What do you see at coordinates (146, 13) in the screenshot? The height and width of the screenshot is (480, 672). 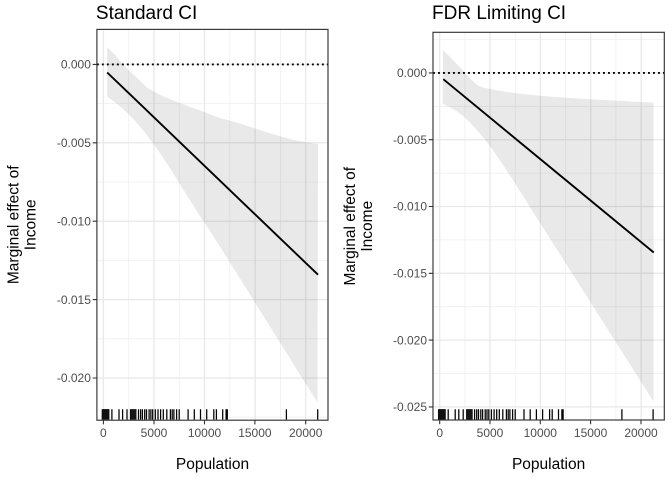 I see `svg-text: Standard CI` at bounding box center [146, 13].